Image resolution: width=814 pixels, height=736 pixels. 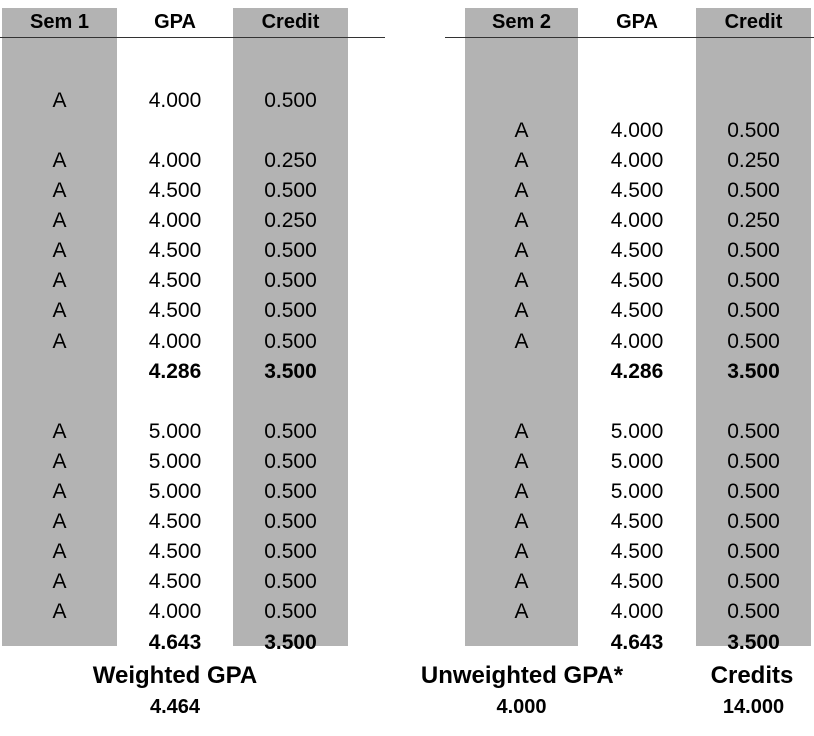 What do you see at coordinates (175, 707) in the screenshot?
I see `weighted-gpa-value: 4.464` at bounding box center [175, 707].